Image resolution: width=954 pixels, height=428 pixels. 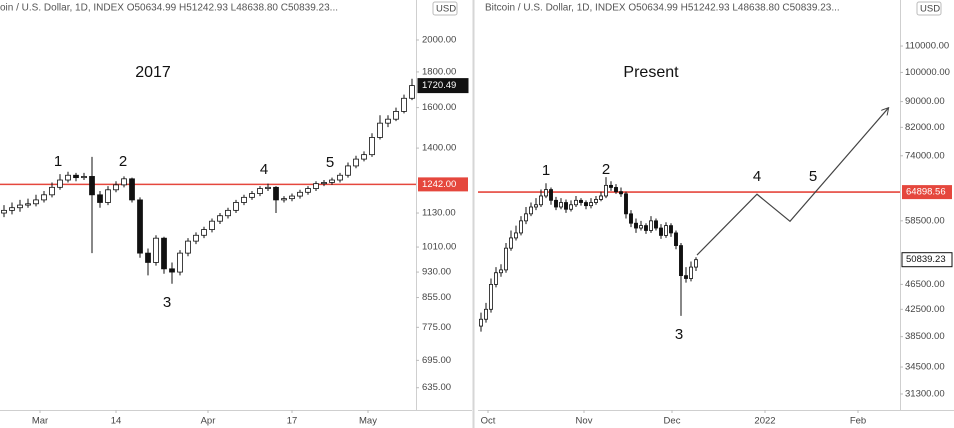 What do you see at coordinates (439, 184) in the screenshot?
I see `level-label: 1242.00` at bounding box center [439, 184].